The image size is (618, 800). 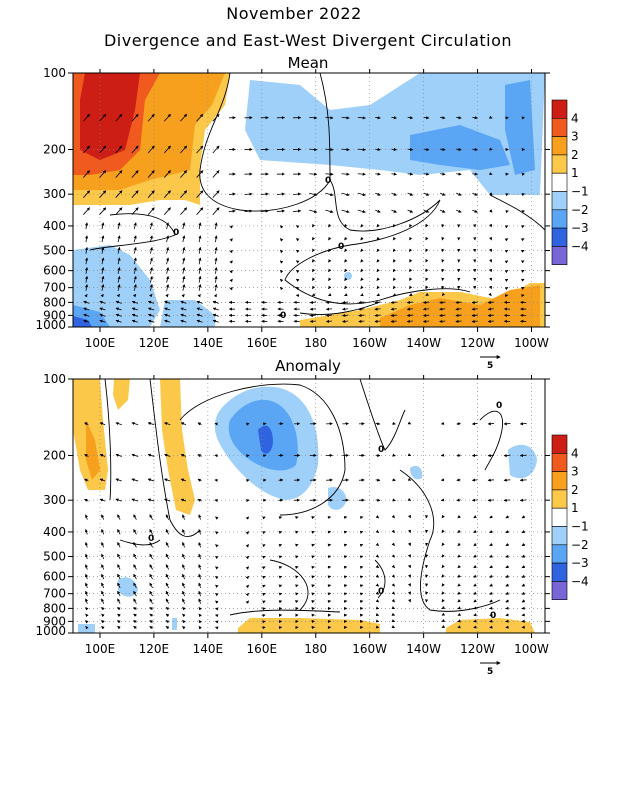 I want to click on anomaly-colorbar: 4 3 2 1 −1 −2 −3 −4, so click(x=570, y=517).